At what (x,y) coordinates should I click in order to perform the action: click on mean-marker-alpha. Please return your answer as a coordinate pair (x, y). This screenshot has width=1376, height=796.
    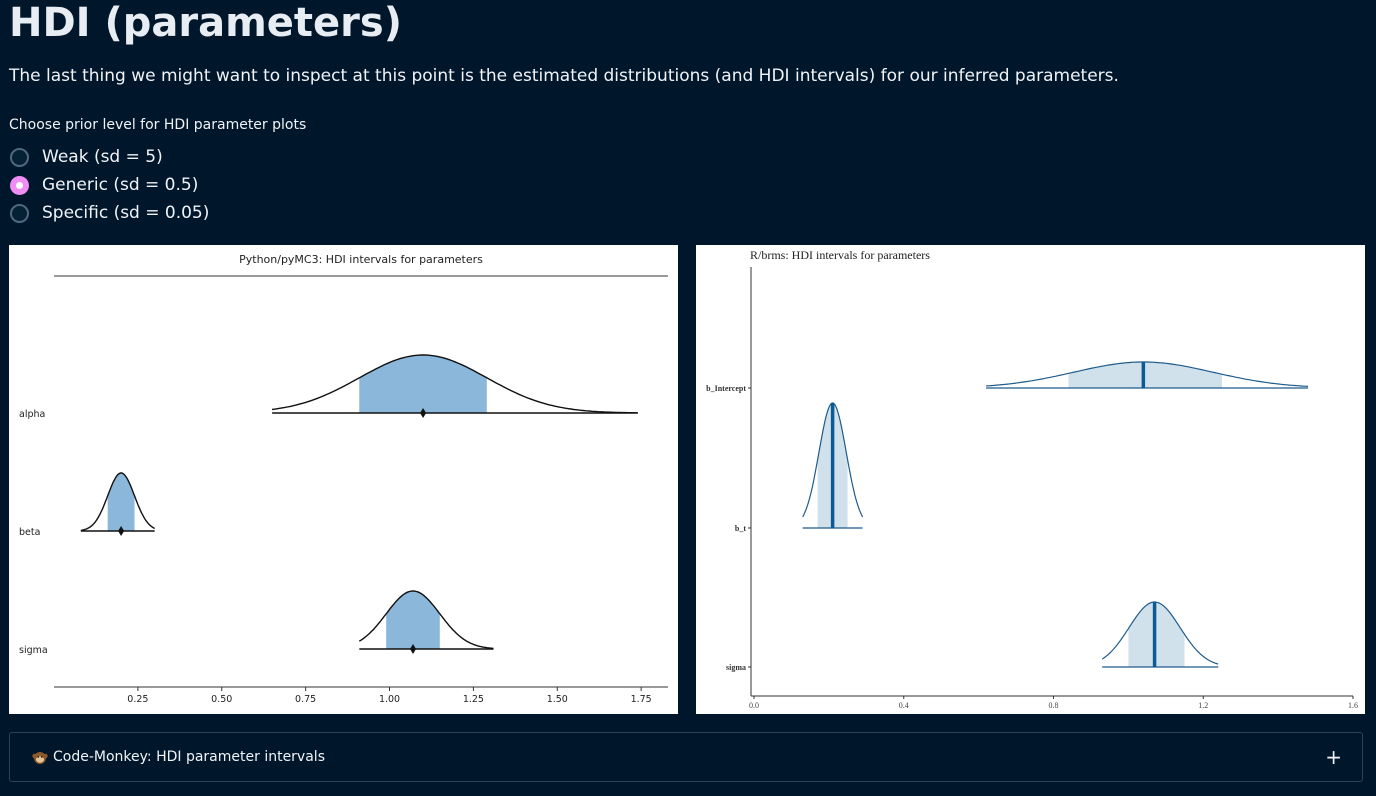
    Looking at the image, I should click on (423, 413).